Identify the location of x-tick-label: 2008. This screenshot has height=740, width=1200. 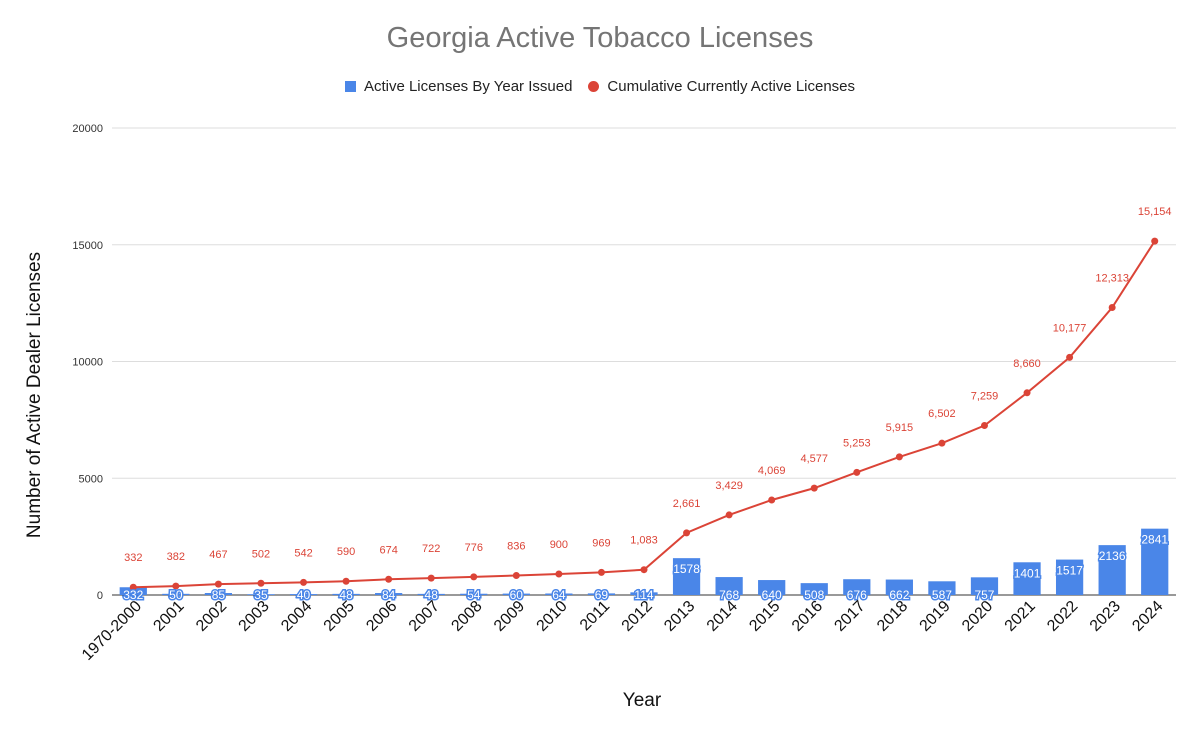
(466, 616).